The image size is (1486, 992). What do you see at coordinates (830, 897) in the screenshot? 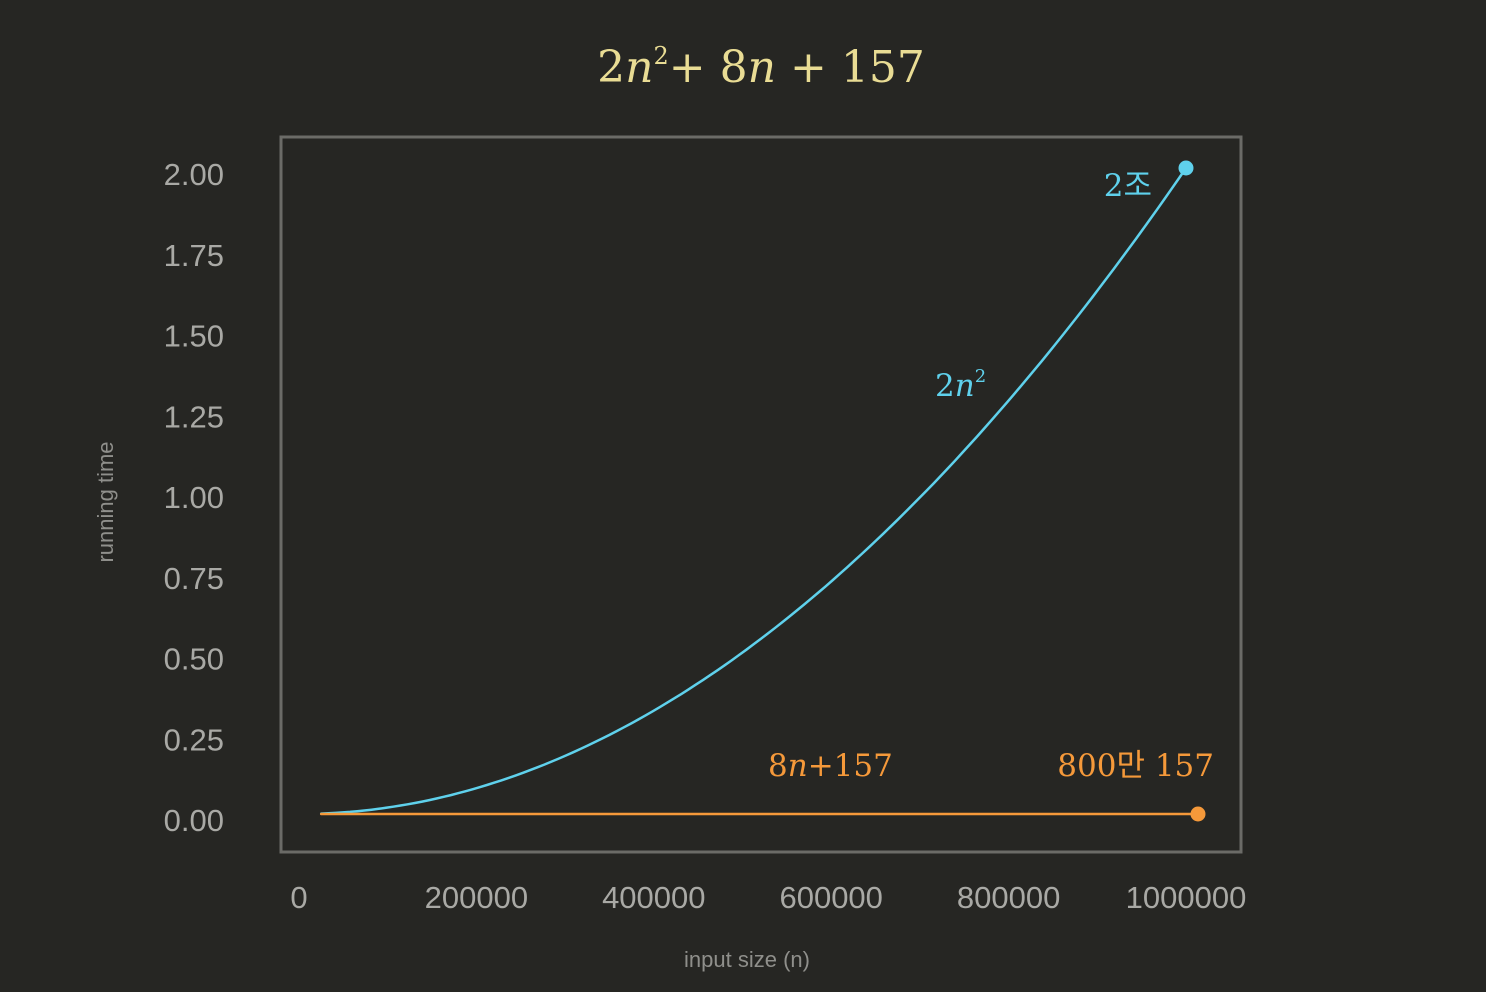
I see `x-tick-label: 600000` at bounding box center [830, 897].